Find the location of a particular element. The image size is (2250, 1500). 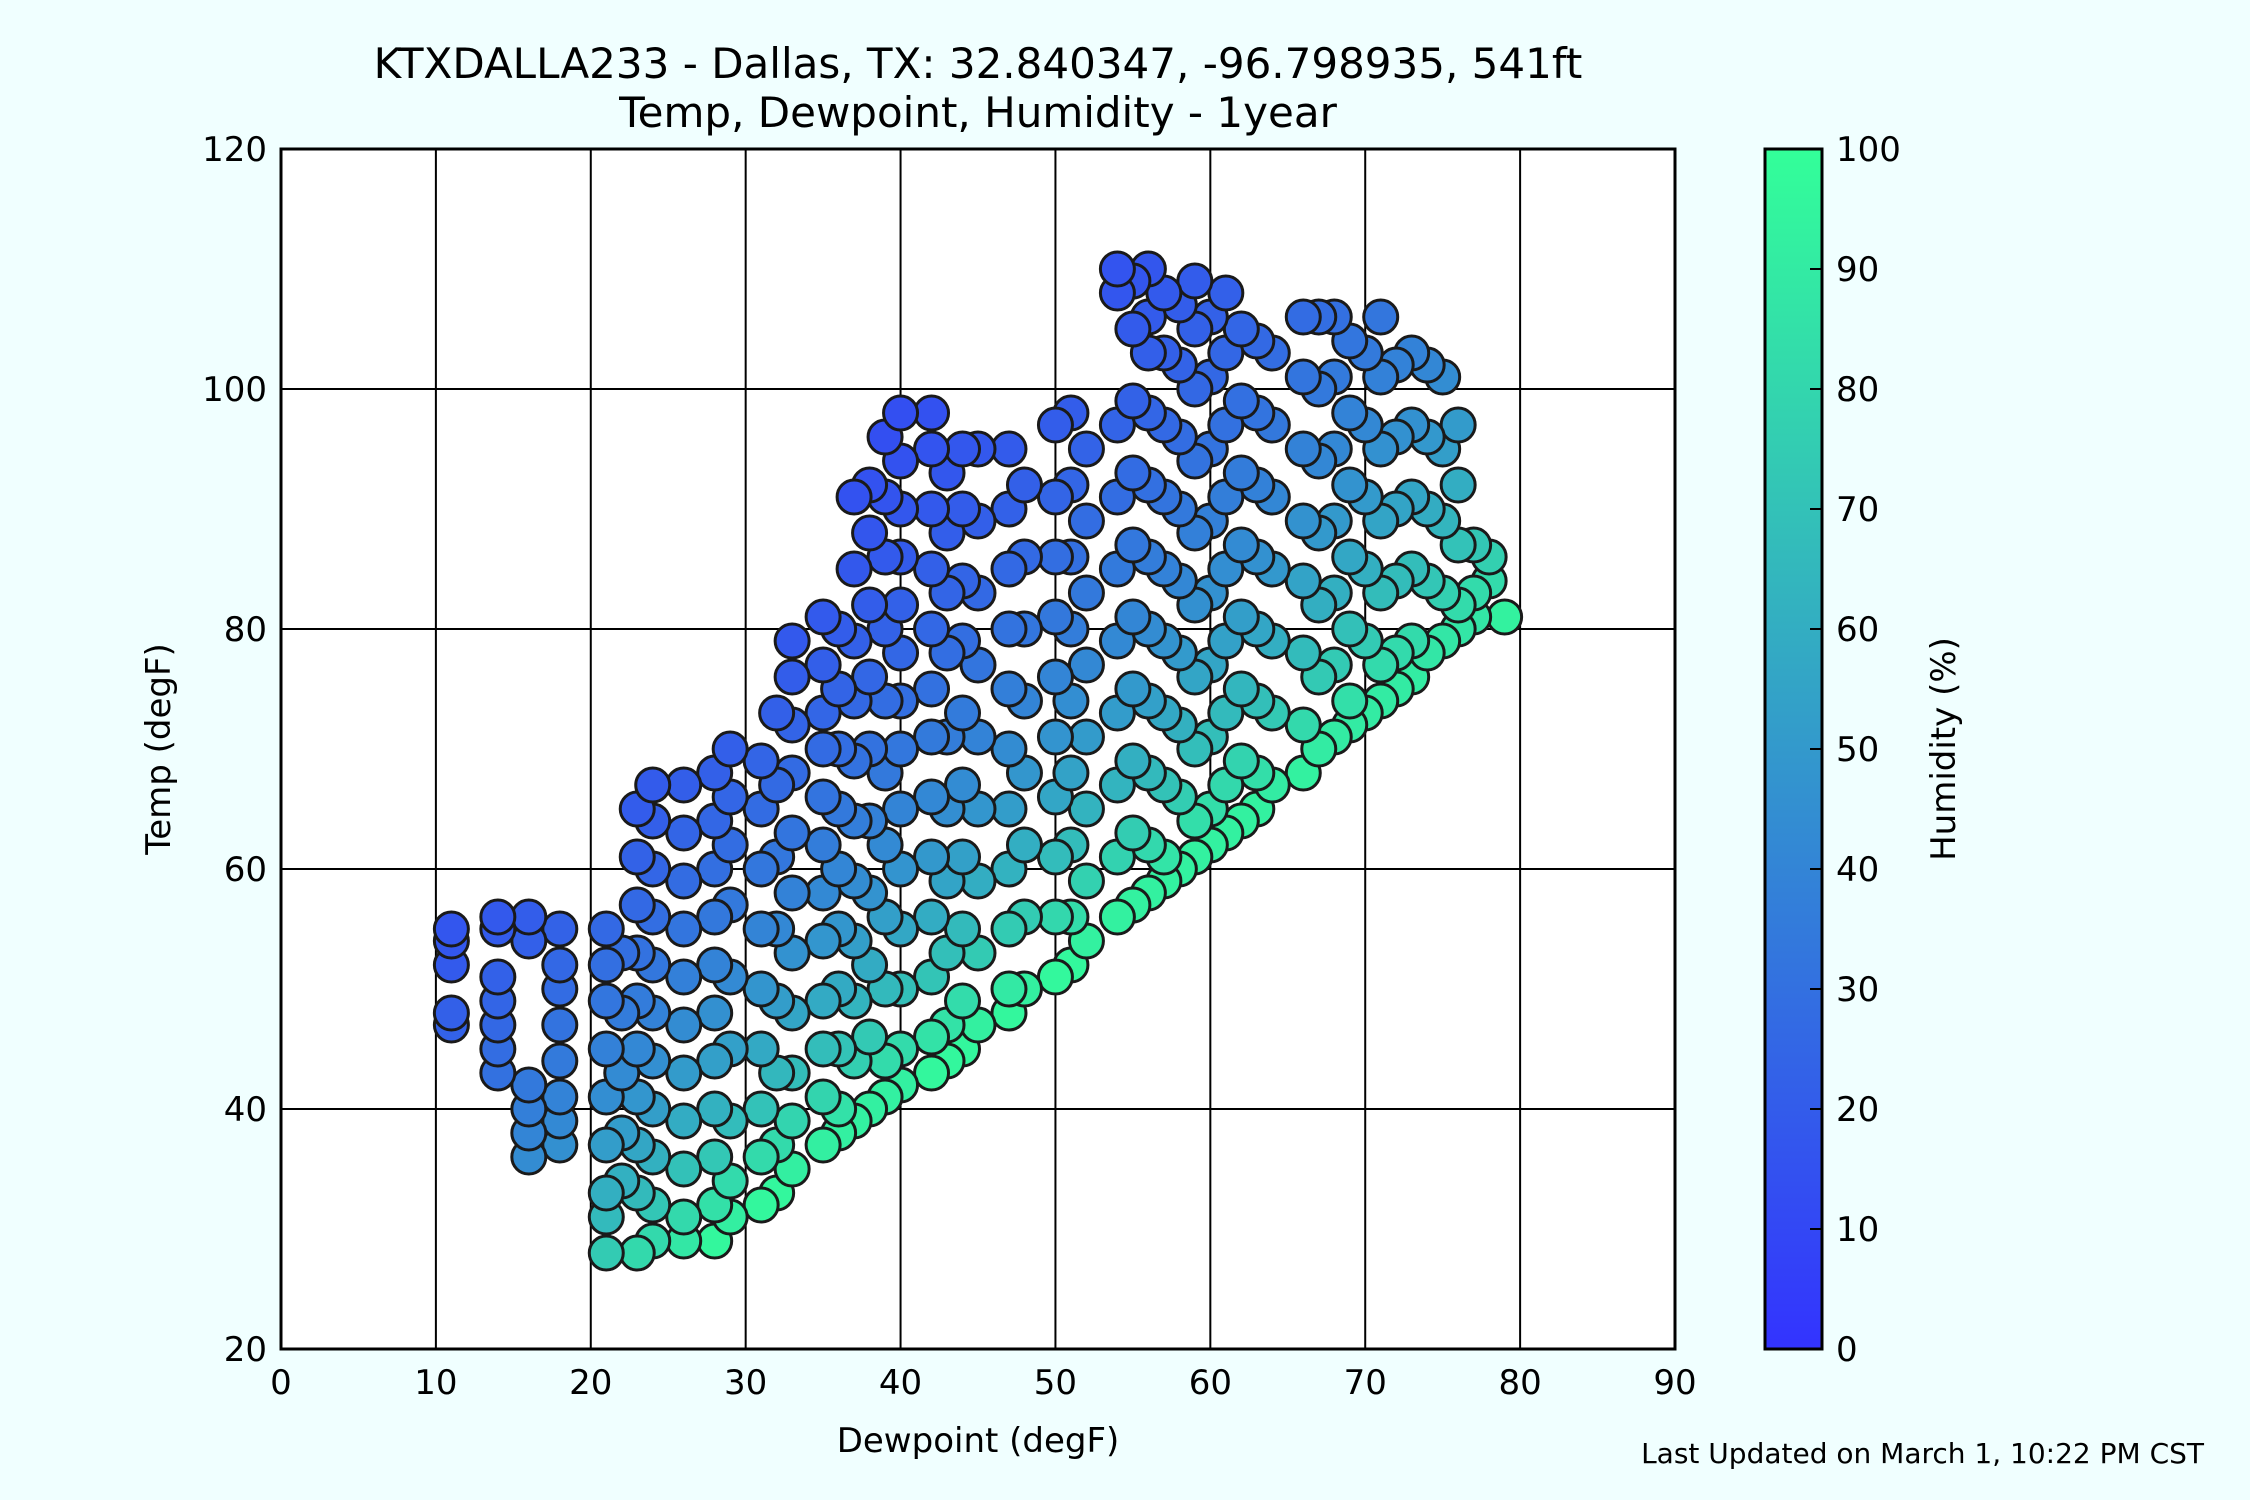

colorbar-tick-label: 0 is located at coordinates (1847, 1350).